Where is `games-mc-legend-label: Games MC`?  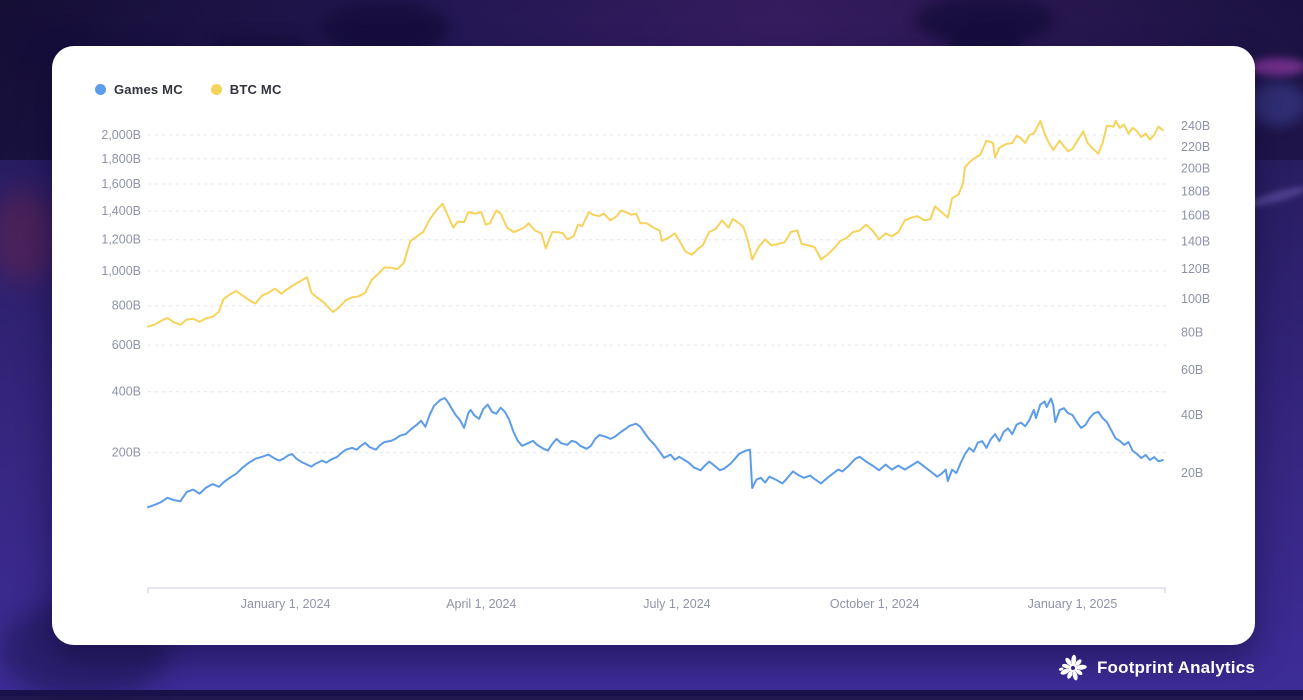 games-mc-legend-label: Games MC is located at coordinates (148, 89).